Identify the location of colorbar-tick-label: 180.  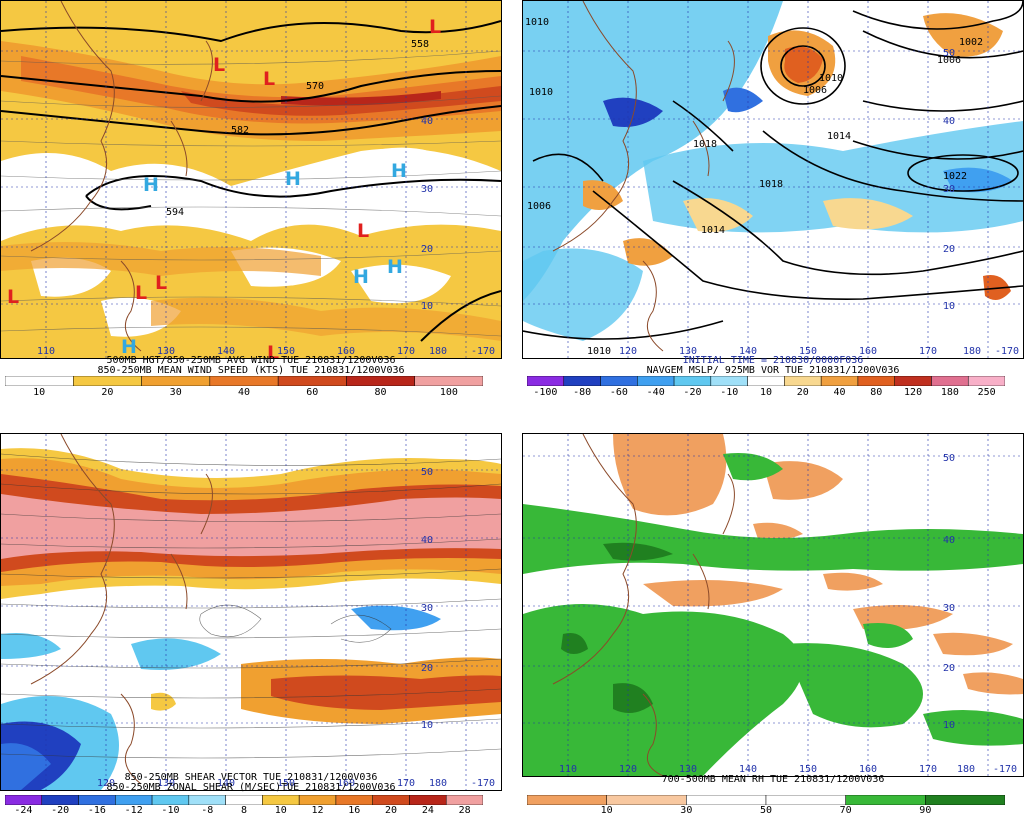
(949, 392).